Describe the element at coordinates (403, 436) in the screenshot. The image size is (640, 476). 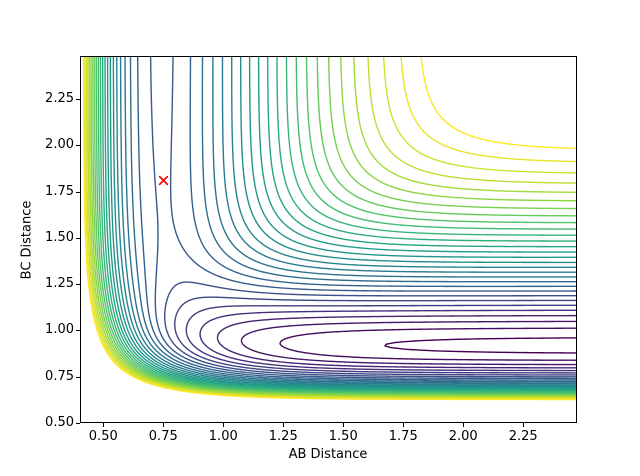
I see `x-tick-label: 1.75` at that location.